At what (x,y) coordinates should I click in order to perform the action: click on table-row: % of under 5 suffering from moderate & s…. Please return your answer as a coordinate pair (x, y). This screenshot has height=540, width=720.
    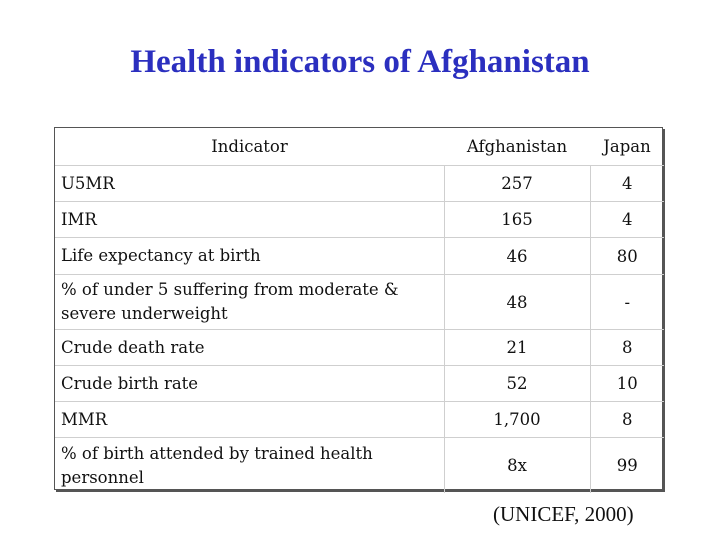
    Looking at the image, I should click on (359, 302).